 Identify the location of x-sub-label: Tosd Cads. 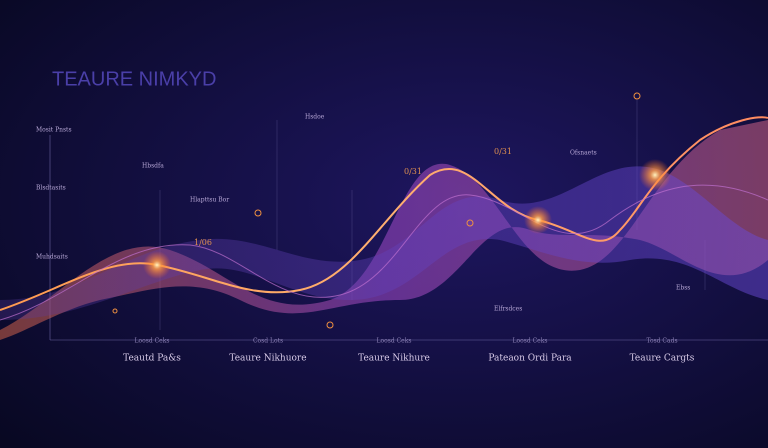
(661, 341).